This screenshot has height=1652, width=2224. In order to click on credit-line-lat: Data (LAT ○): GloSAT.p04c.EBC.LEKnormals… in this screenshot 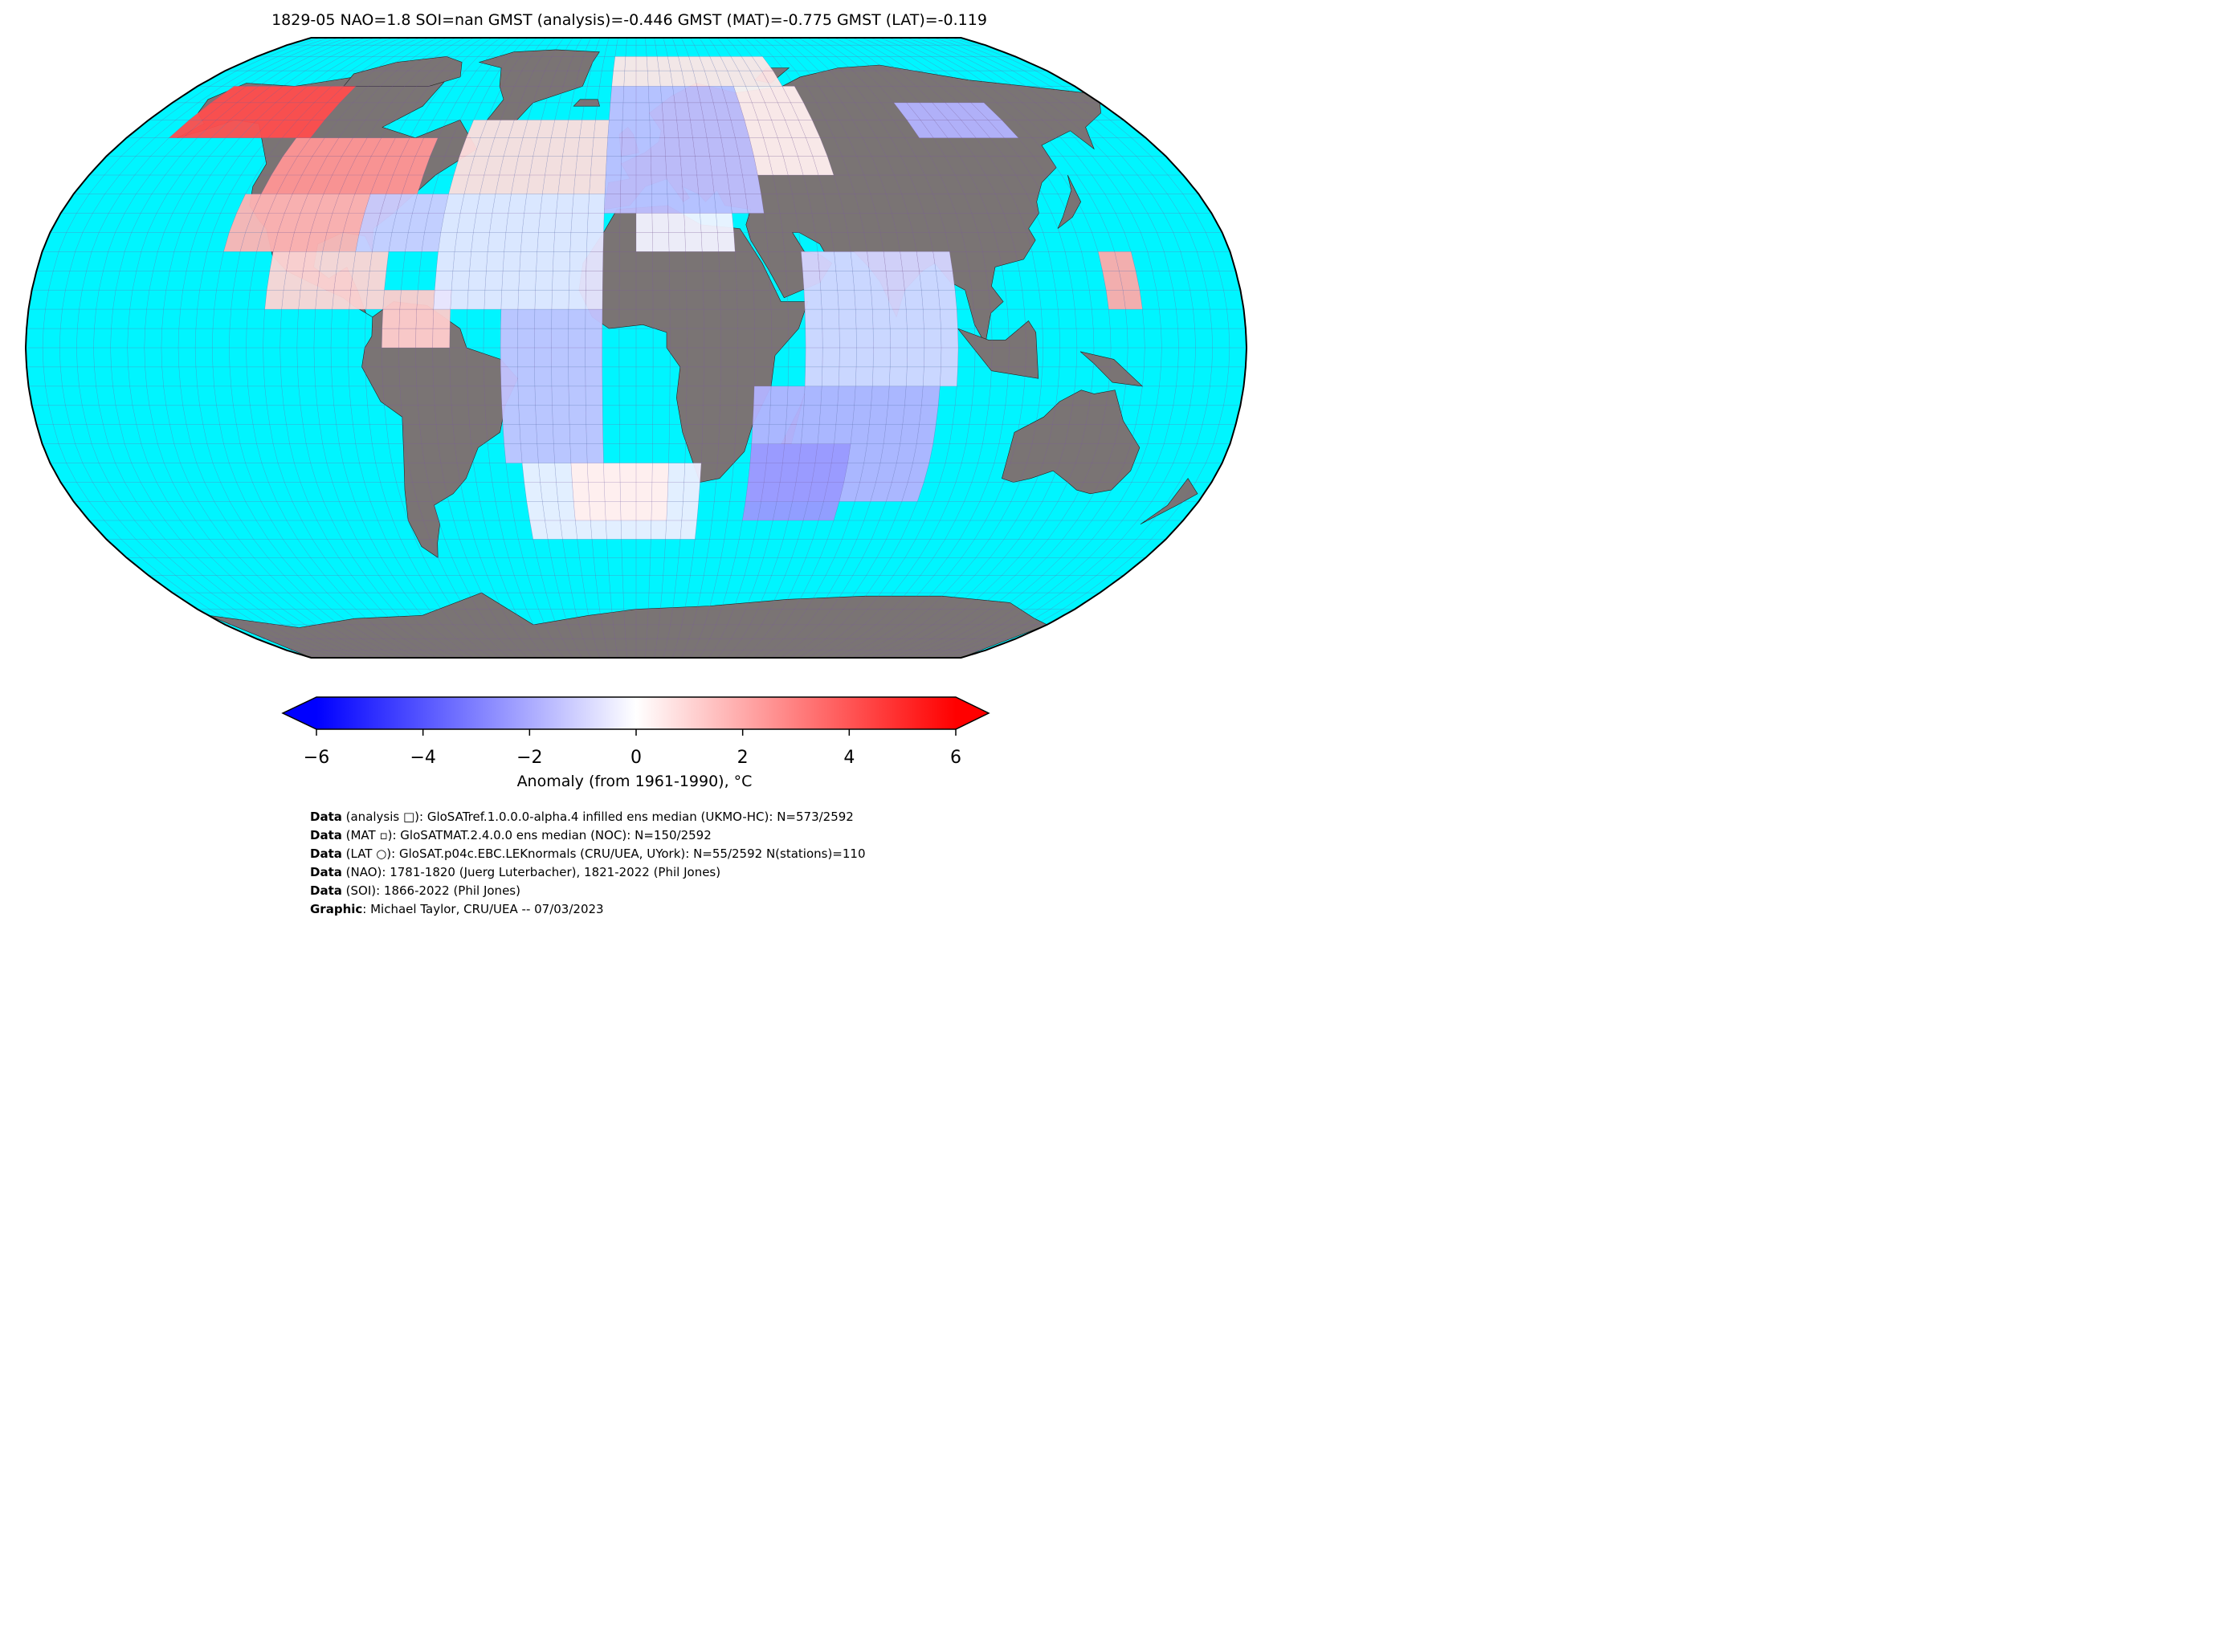, I will do `click(588, 853)`.